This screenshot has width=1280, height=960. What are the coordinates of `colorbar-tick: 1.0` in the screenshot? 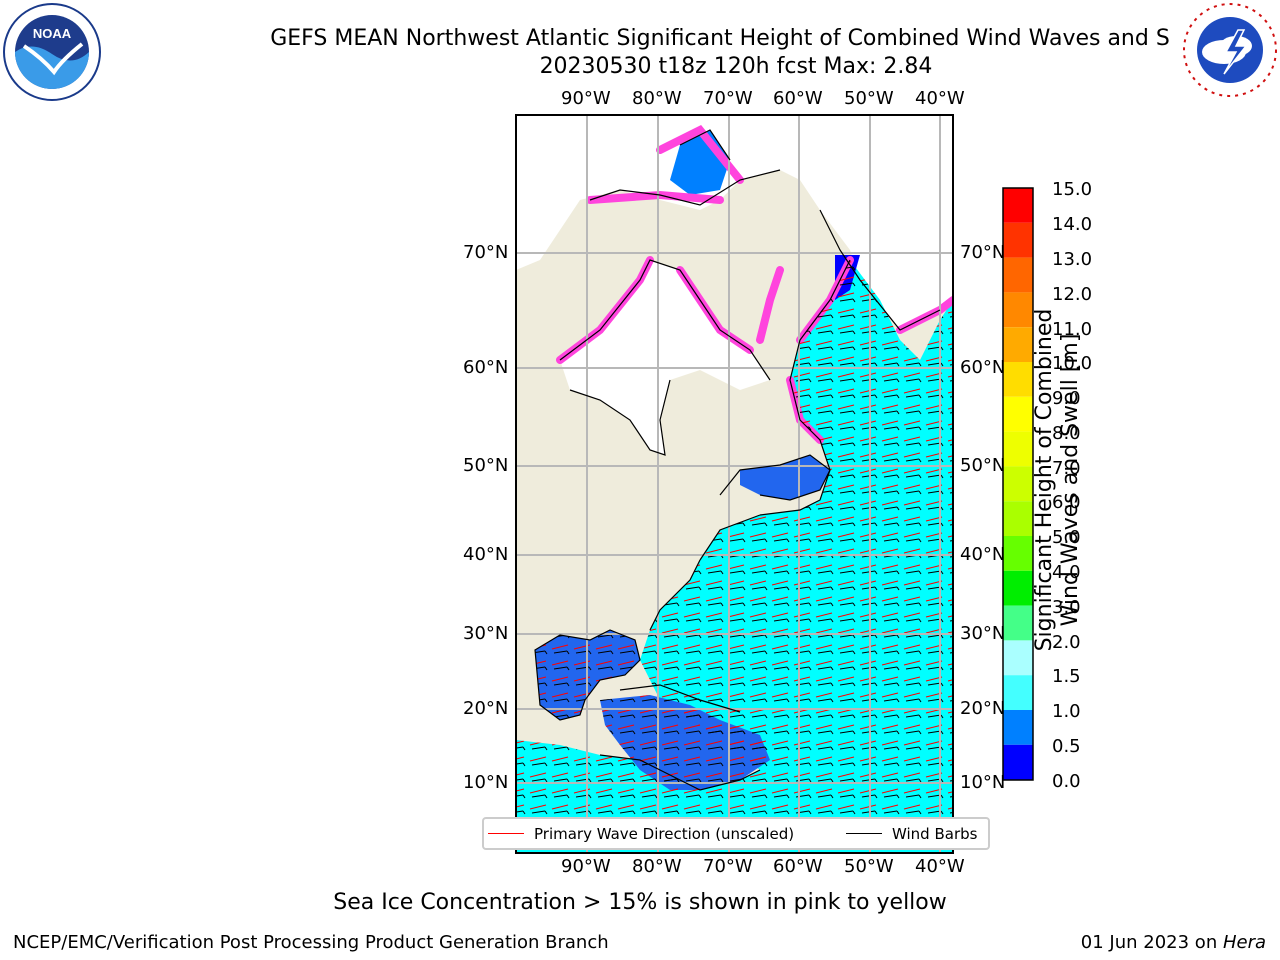 It's located at (1066, 711).